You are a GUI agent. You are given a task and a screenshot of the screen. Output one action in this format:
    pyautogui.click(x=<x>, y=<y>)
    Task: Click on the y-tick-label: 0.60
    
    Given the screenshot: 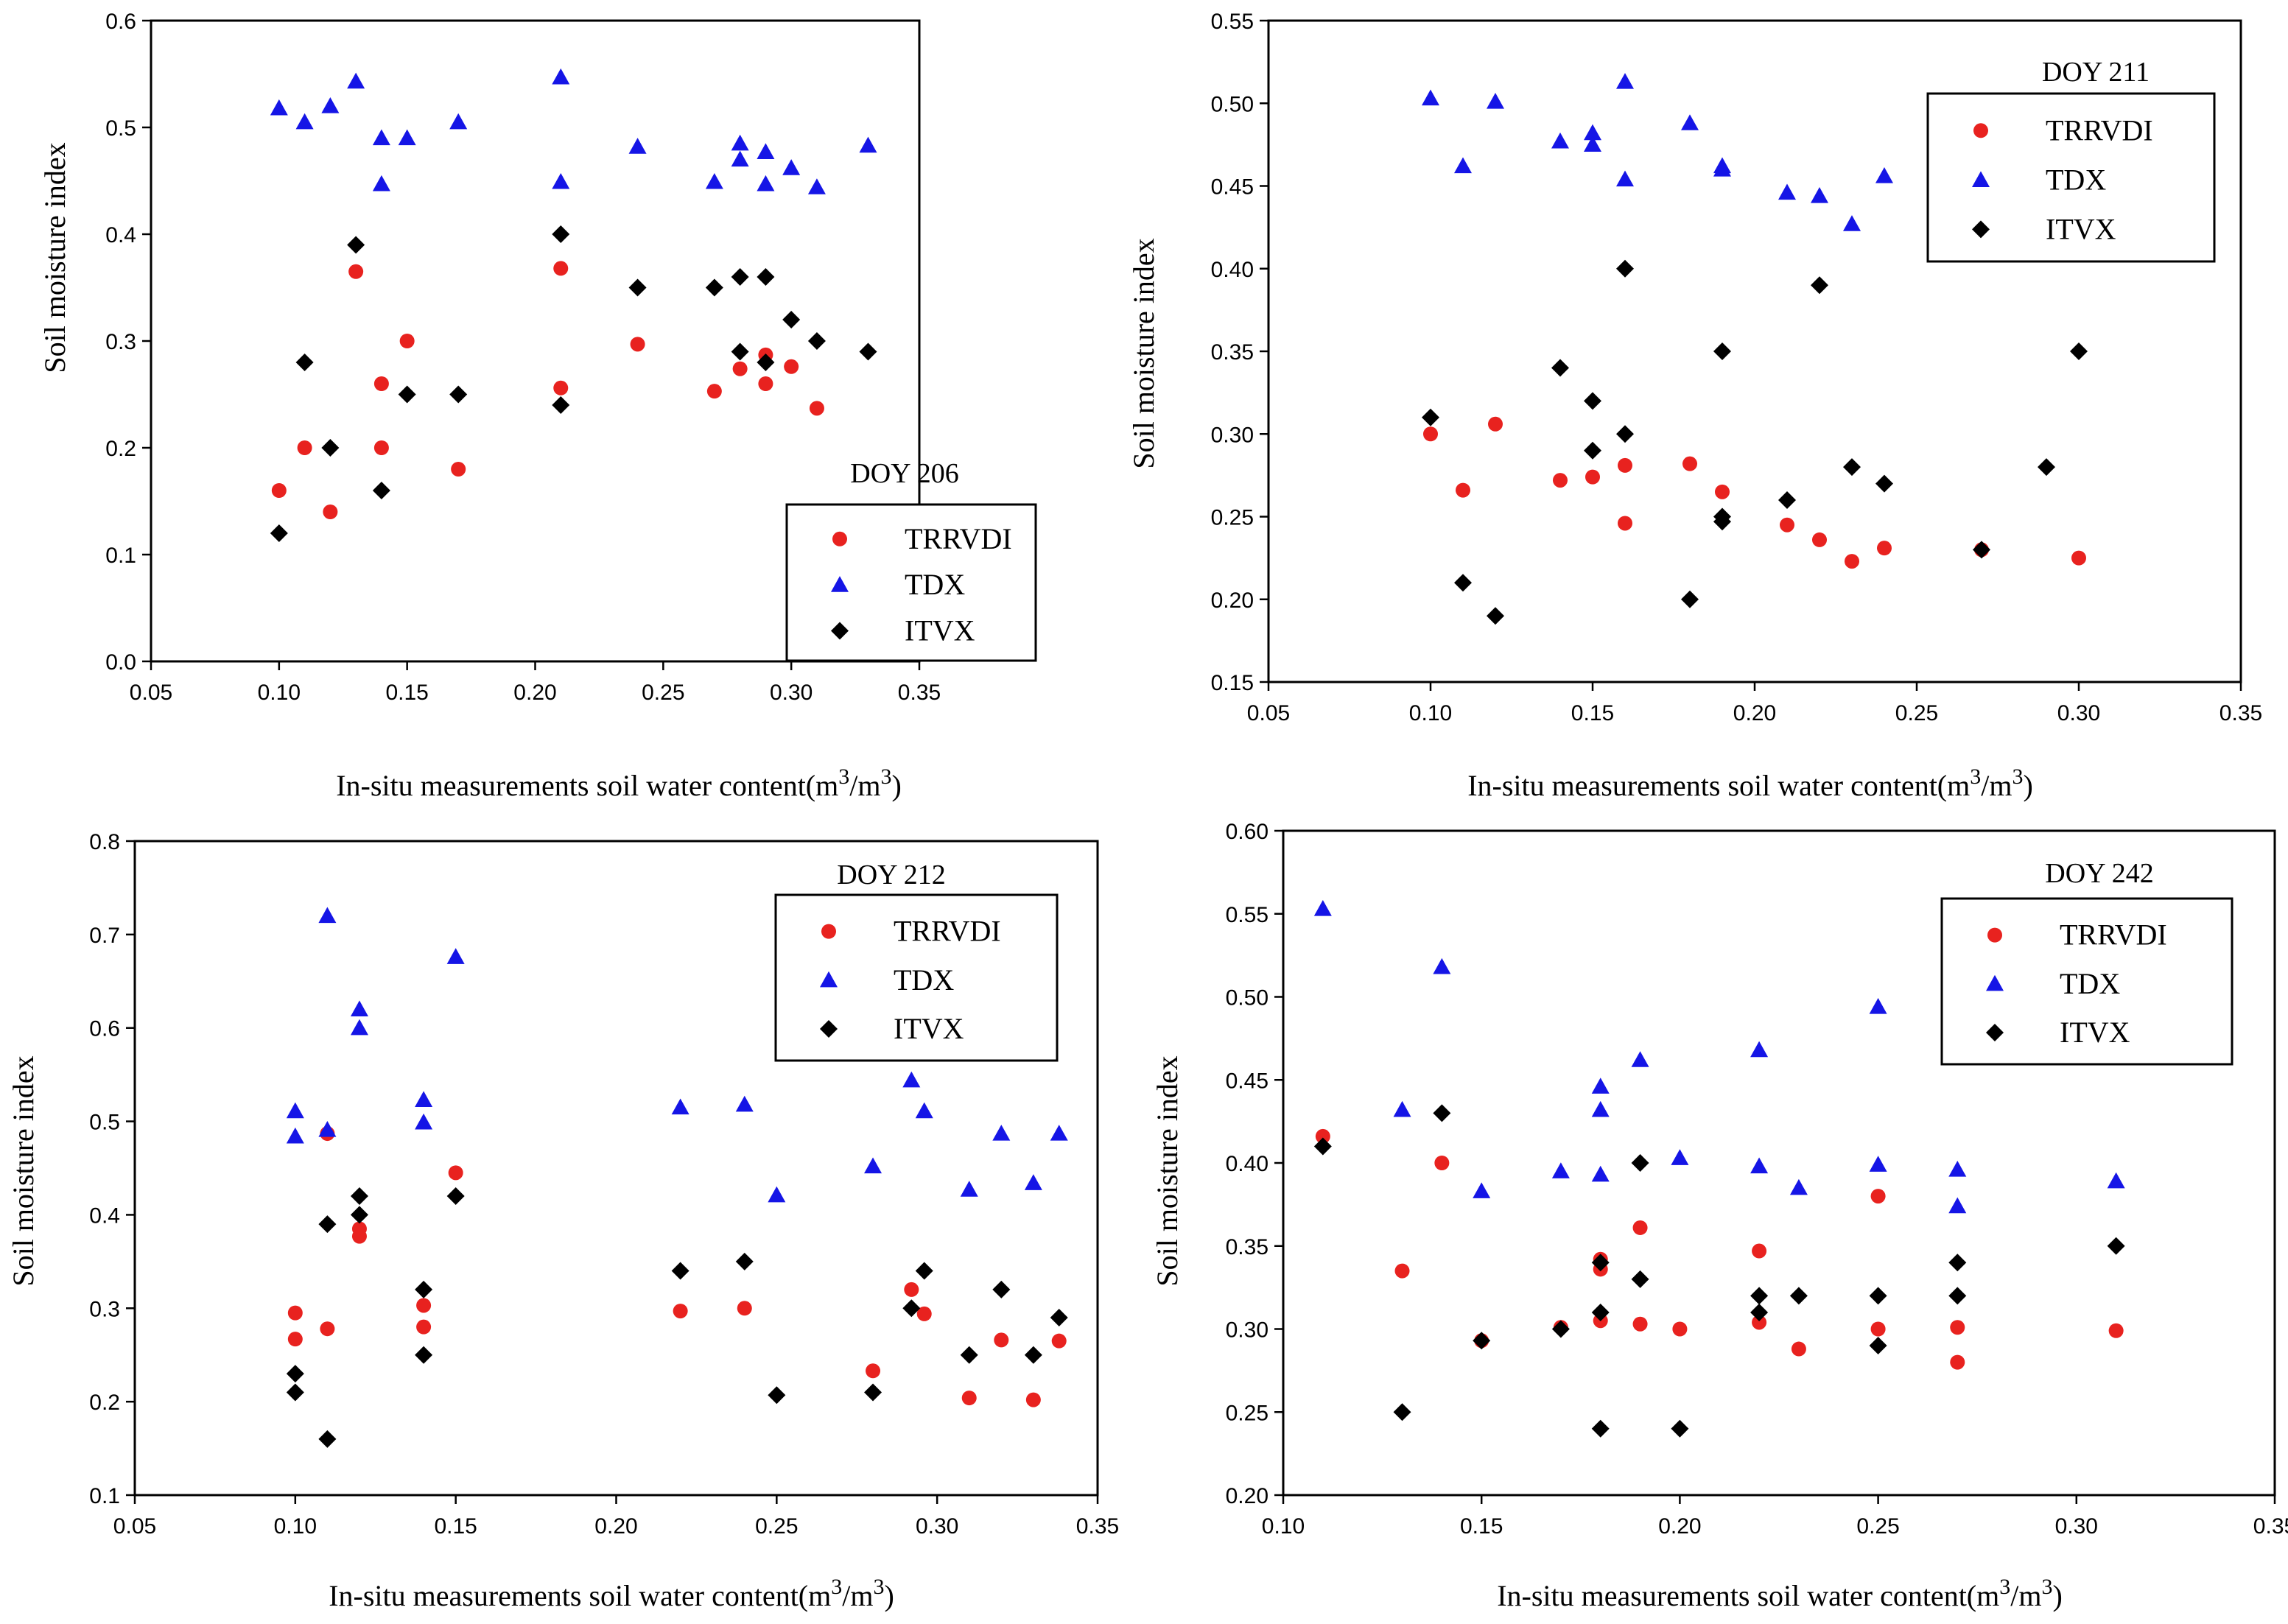 What is the action you would take?
    pyautogui.click(x=1247, y=832)
    